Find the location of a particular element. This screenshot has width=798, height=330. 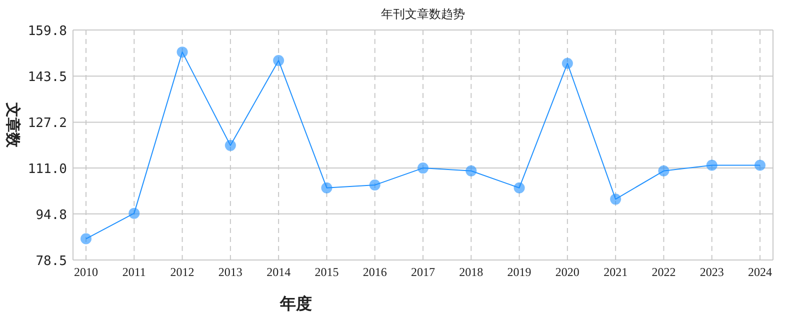

x-tick-label: 2012 is located at coordinates (182, 272).